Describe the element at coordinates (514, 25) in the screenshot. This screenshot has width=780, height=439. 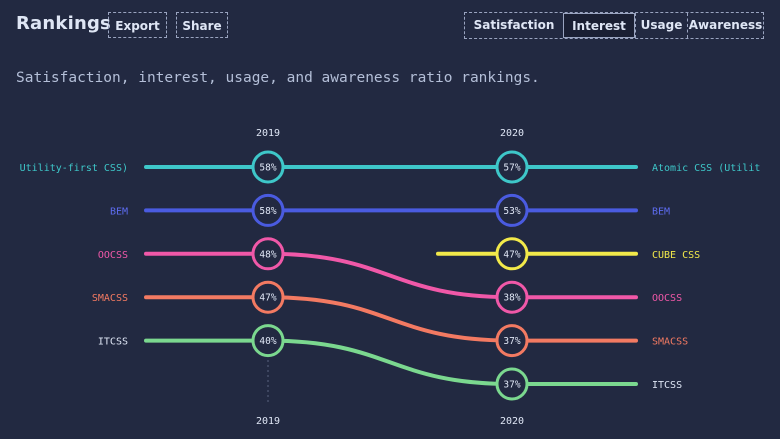
I see `tab-satisfaction: Satisfaction` at that location.